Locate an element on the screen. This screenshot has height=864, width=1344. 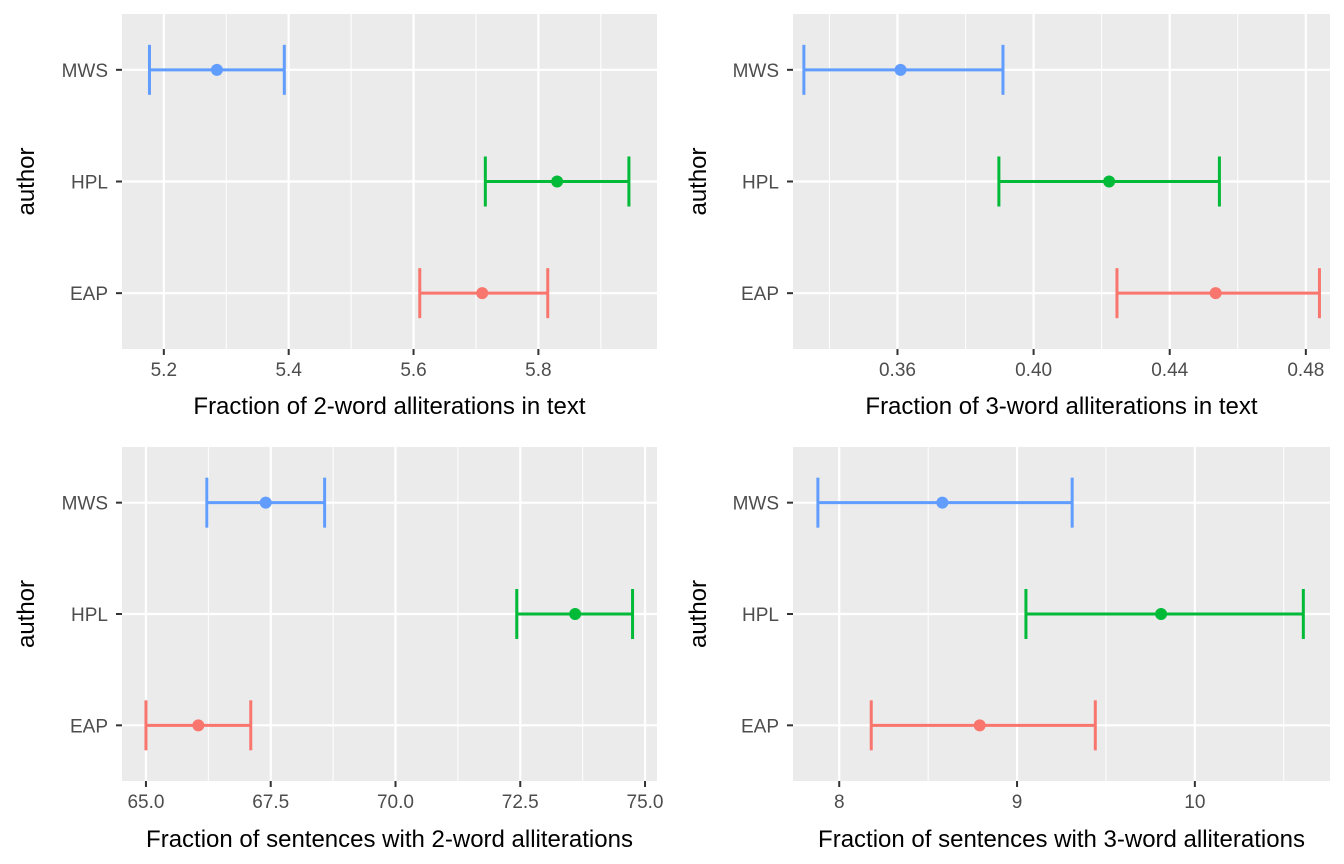
x-tick-label: 72.5 is located at coordinates (520, 802).